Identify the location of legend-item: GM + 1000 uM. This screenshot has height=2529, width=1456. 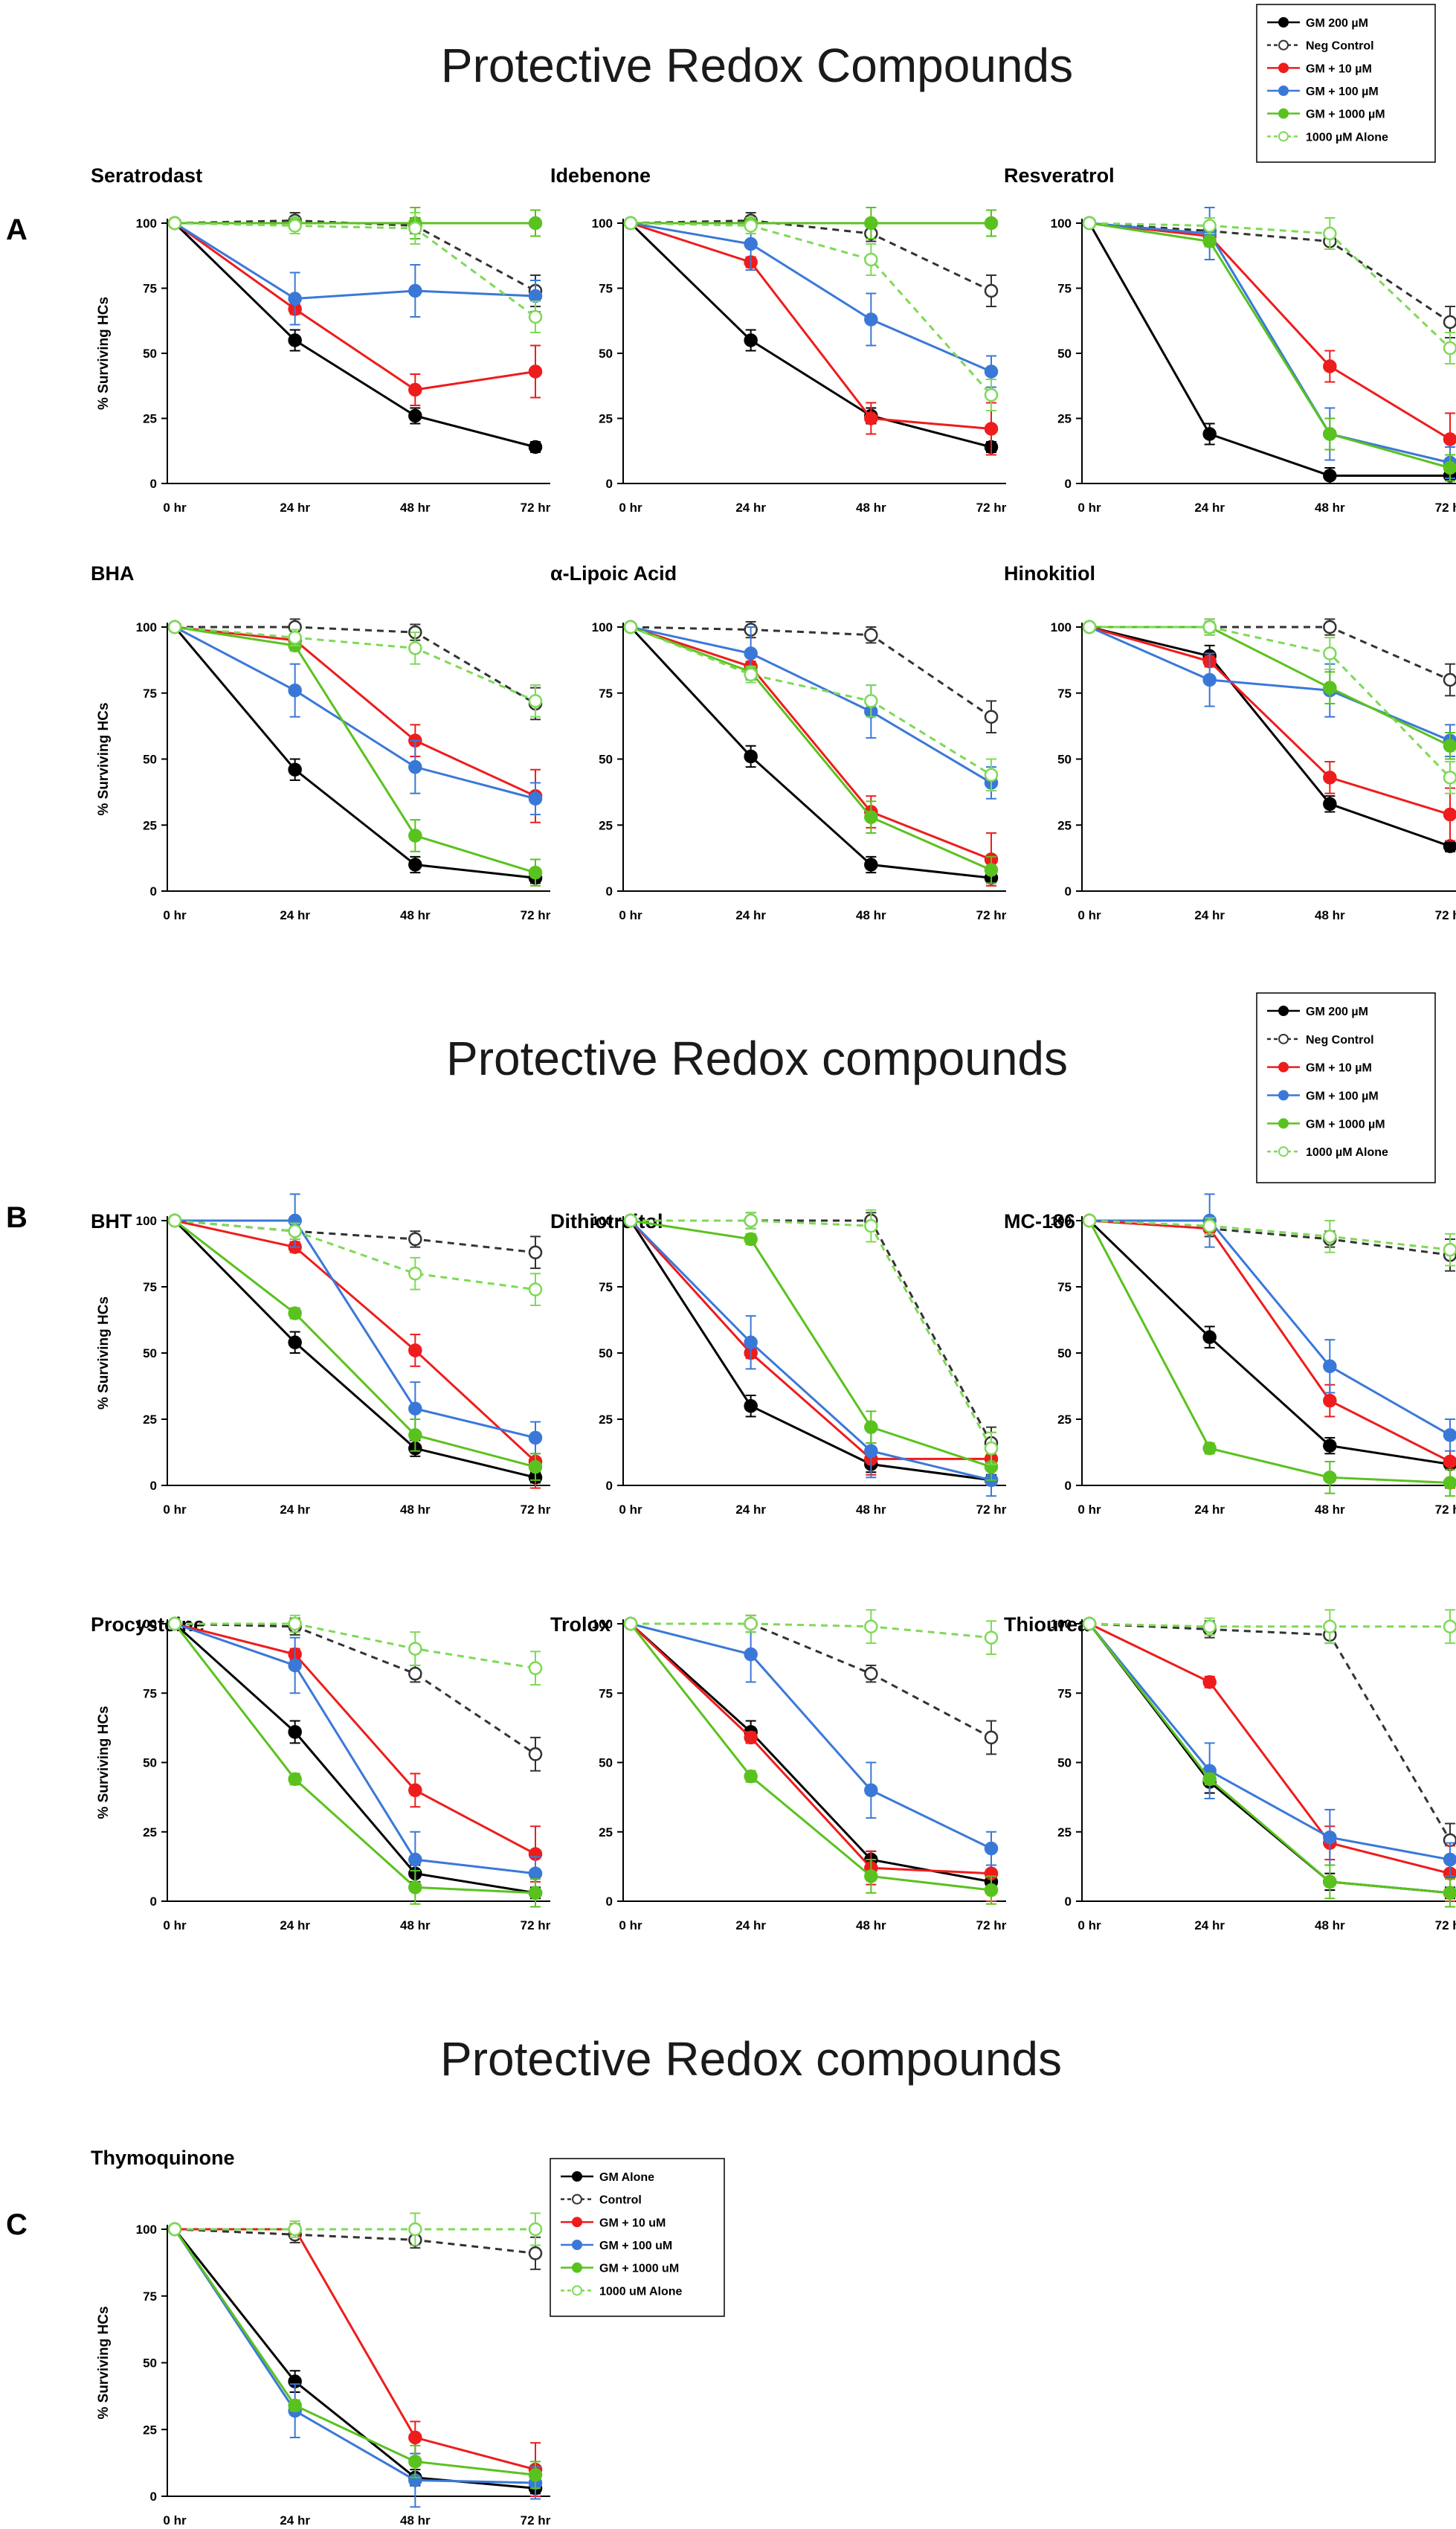
(620, 2268).